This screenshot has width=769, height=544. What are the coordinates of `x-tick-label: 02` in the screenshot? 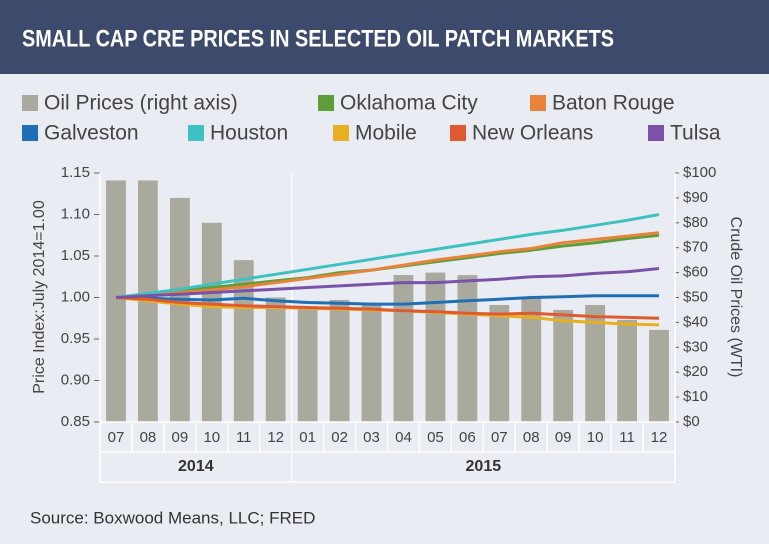 It's located at (339, 437).